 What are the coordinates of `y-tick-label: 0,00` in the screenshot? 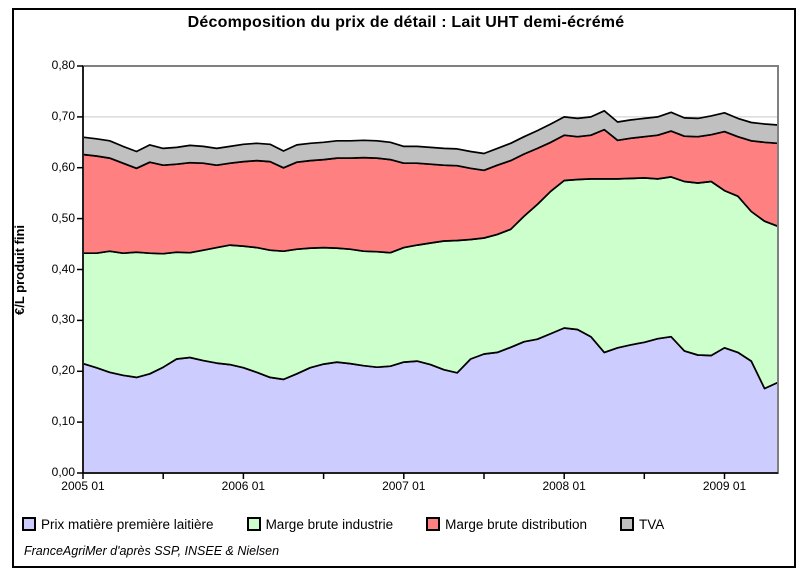 It's located at (63, 472).